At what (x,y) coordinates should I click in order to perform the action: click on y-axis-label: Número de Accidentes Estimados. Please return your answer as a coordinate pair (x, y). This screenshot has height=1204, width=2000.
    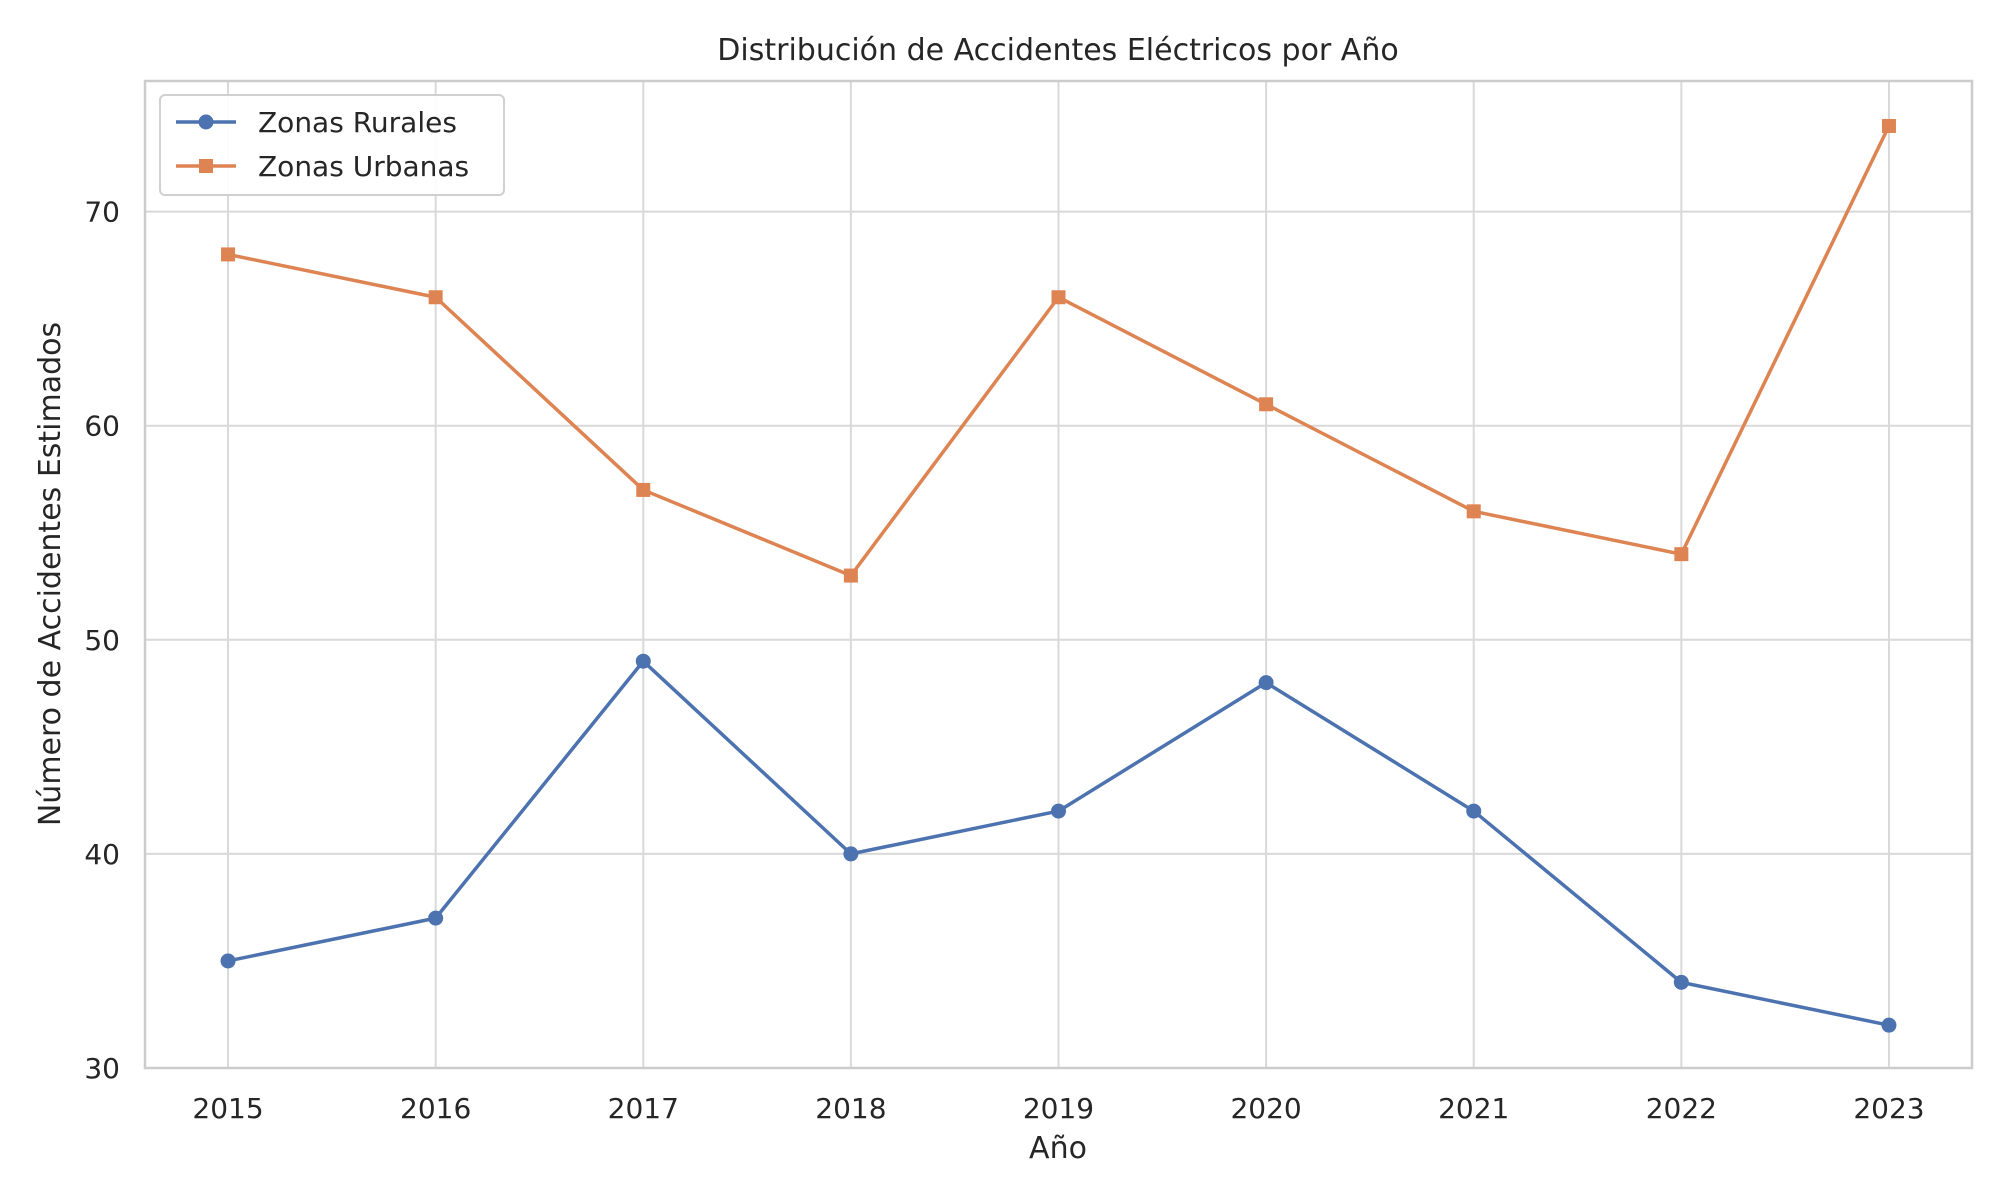
    Looking at the image, I should click on (50, 574).